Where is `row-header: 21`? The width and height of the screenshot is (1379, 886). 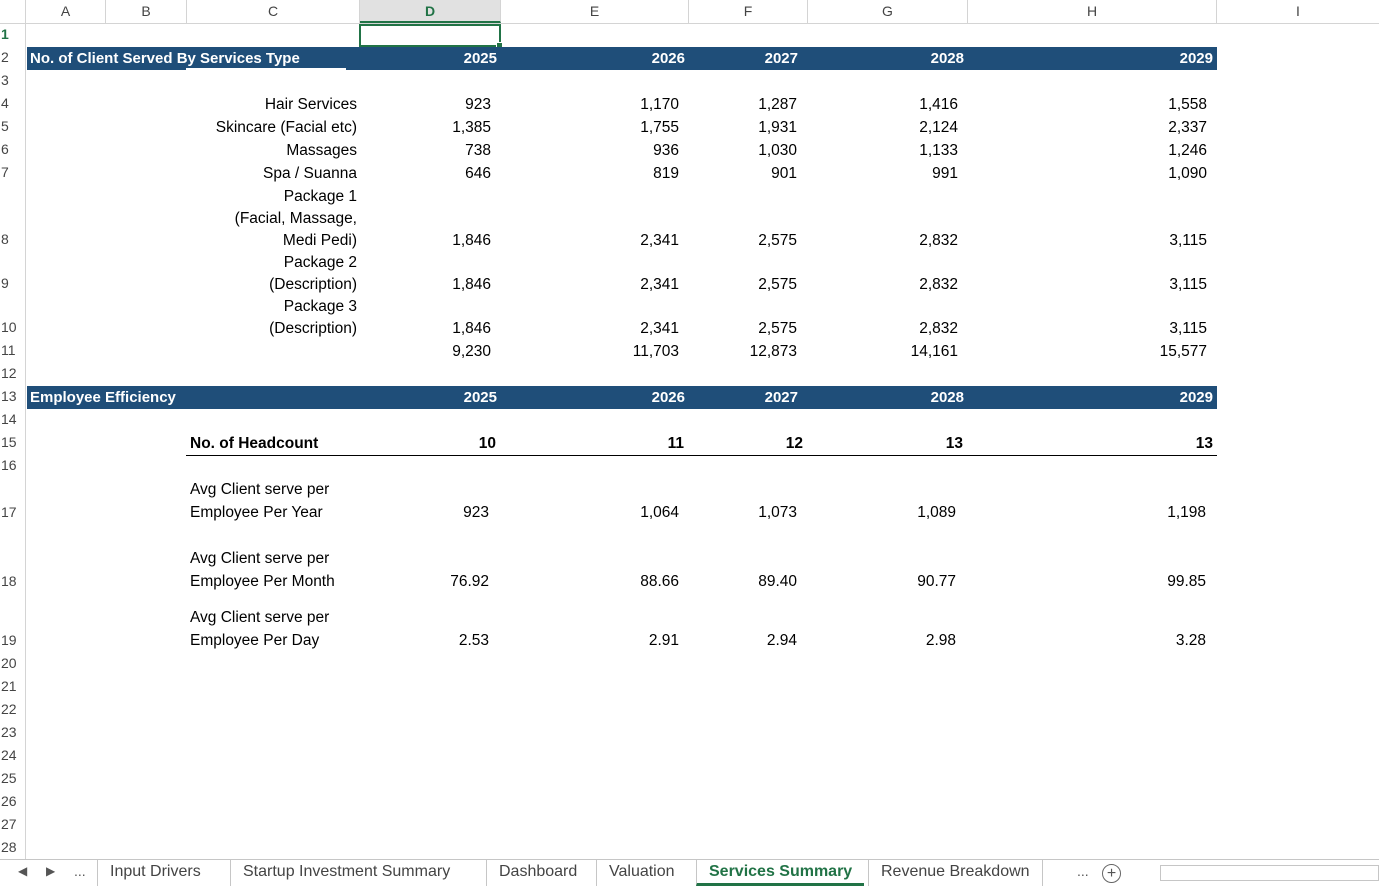
row-header: 21 is located at coordinates (9, 686).